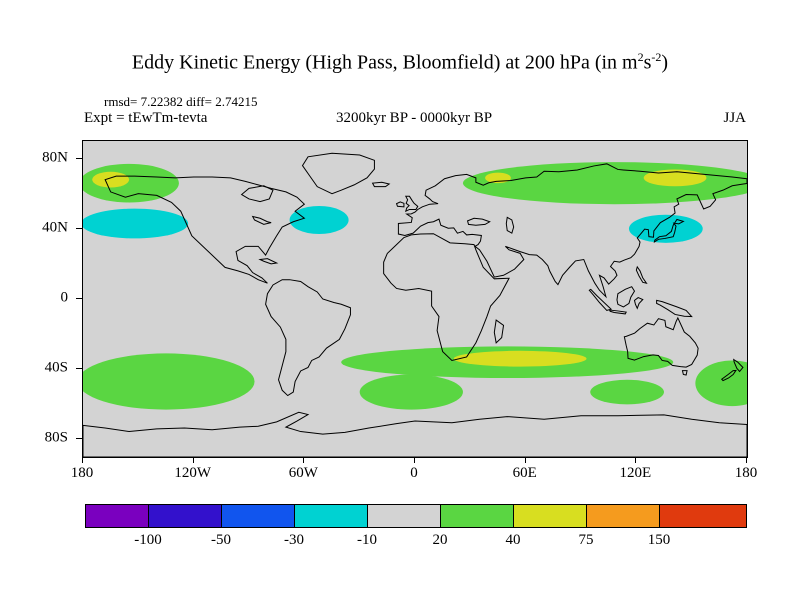  I want to click on colorbar-tick-label: -10, so click(367, 540).